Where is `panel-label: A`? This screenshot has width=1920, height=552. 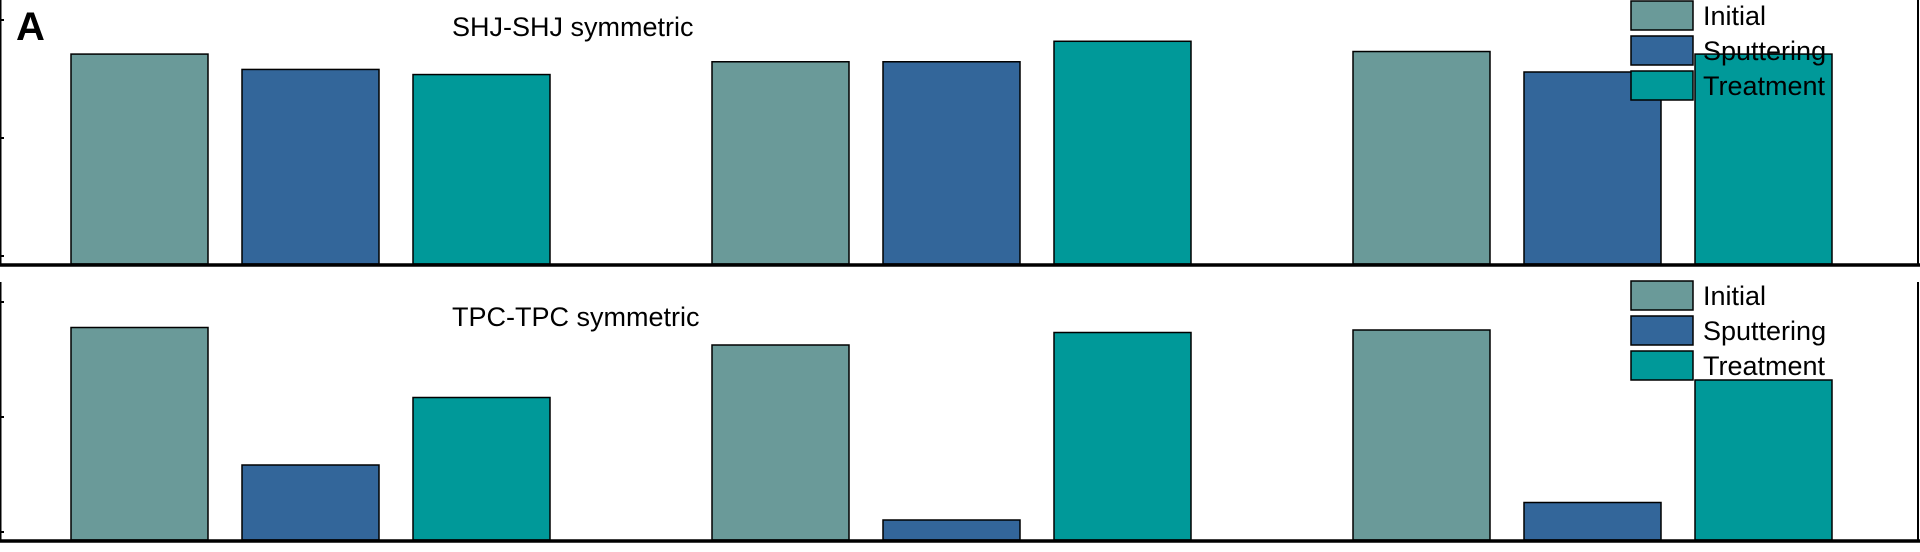
panel-label: A is located at coordinates (30, 27).